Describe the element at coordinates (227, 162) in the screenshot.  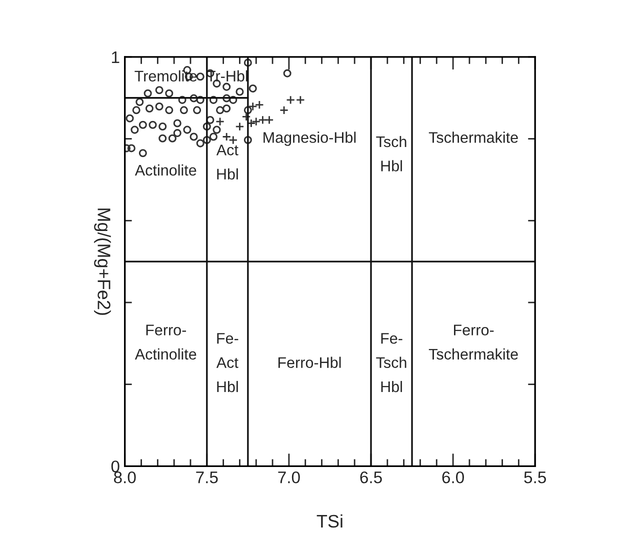
I see `annotation: Act Hbl` at that location.